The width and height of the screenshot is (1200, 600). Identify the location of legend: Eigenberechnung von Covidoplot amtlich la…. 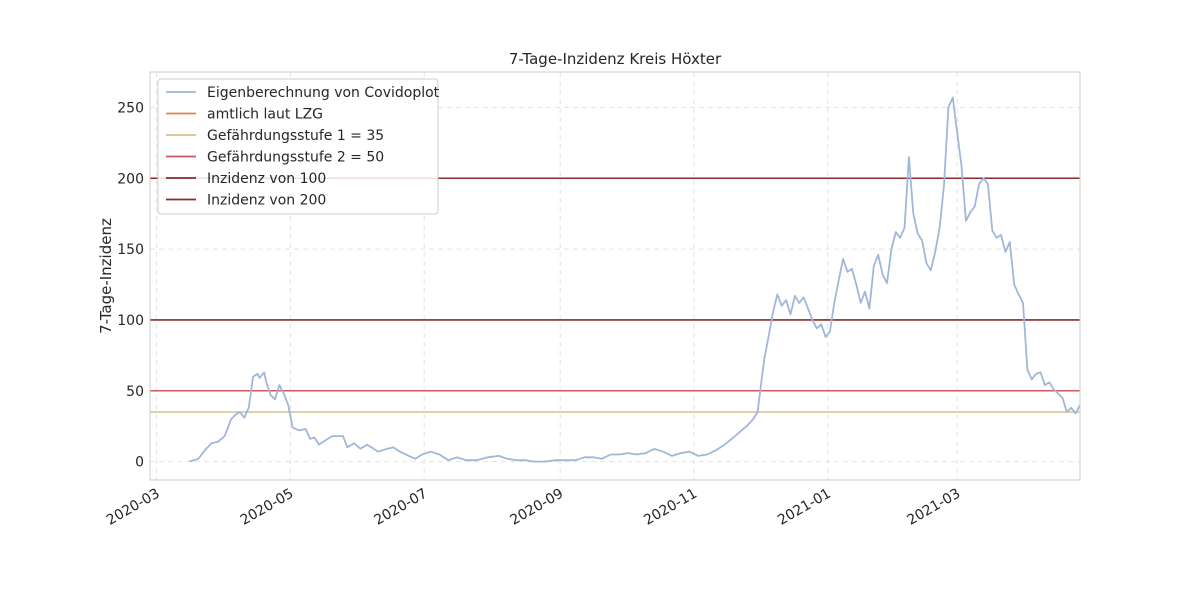
(298, 146).